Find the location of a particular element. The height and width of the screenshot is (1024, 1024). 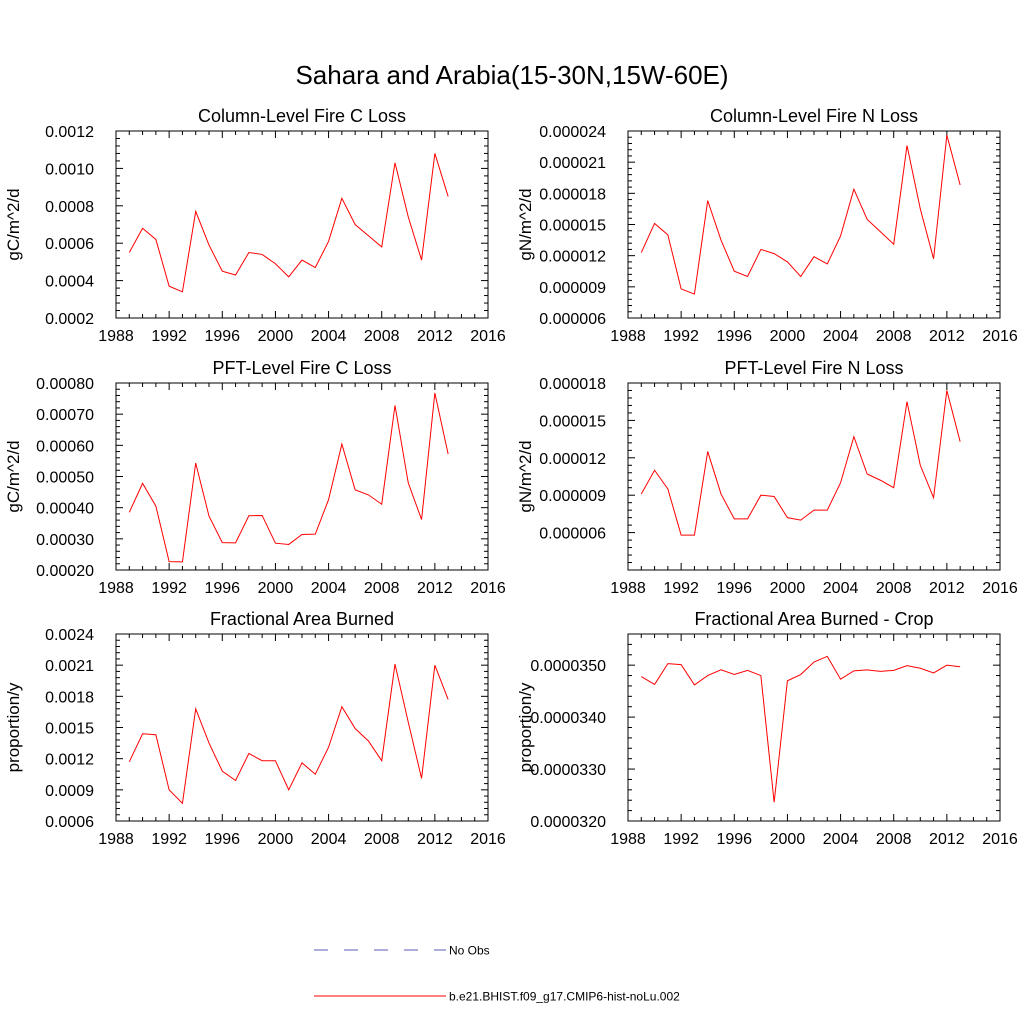

y-tick-label: 0.00040 is located at coordinates (65, 509).